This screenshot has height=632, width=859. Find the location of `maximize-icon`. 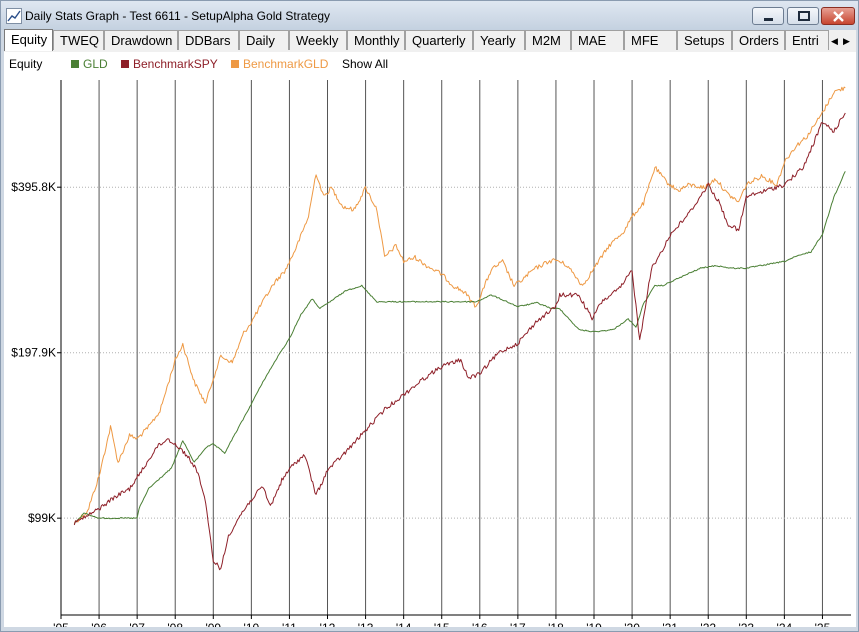

maximize-icon is located at coordinates (804, 16).